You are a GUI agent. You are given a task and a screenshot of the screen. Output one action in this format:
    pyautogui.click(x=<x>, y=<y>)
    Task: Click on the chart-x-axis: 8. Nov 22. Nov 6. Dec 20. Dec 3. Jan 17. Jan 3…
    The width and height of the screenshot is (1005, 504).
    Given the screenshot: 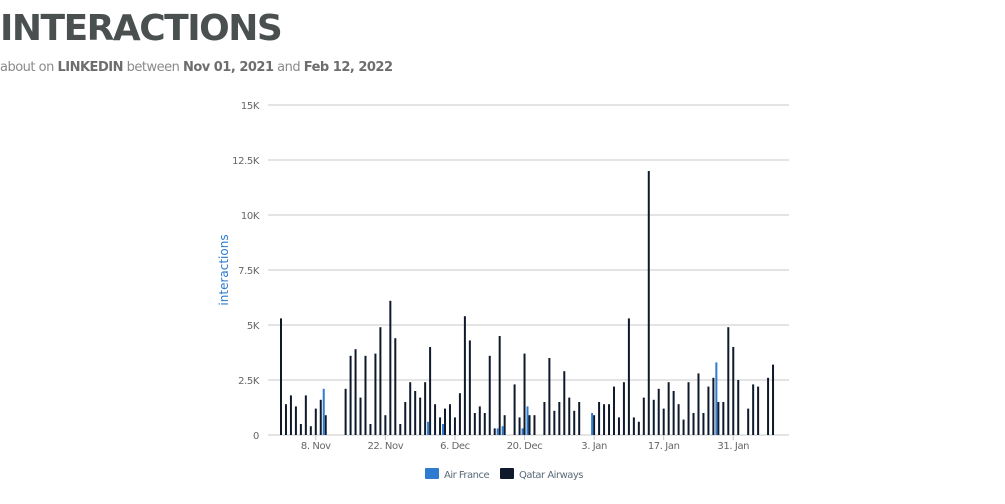 What is the action you would take?
    pyautogui.click(x=525, y=443)
    